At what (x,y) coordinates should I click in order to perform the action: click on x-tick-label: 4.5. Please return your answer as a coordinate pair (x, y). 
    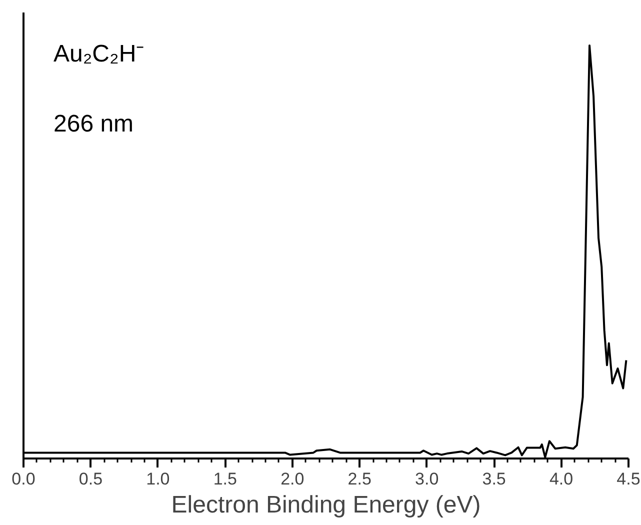
    Looking at the image, I should click on (628, 479).